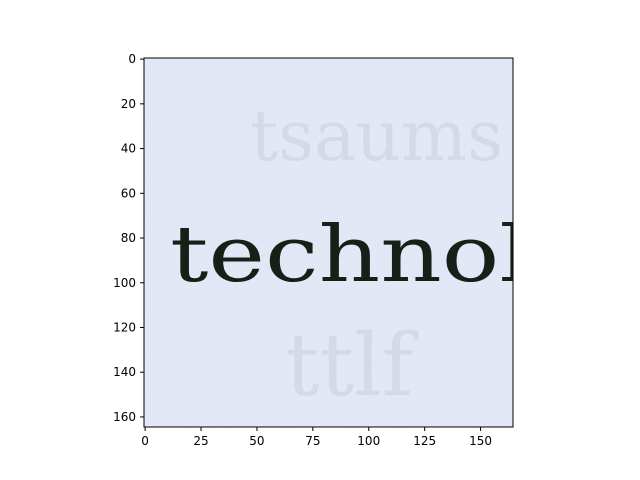  I want to click on x-tick-label: 150, so click(480, 441).